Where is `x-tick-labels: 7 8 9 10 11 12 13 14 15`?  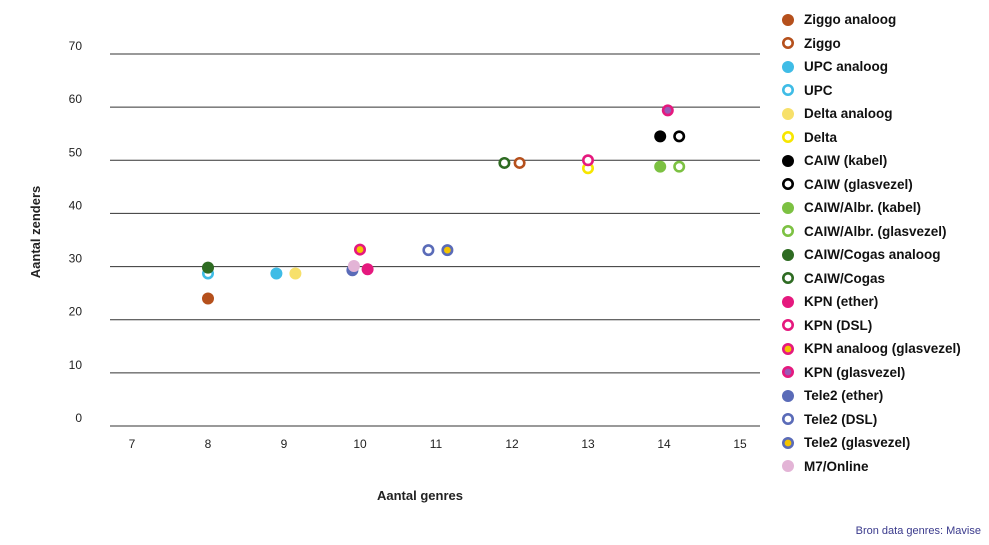 x-tick-labels: 7 8 9 10 11 12 13 14 15 is located at coordinates (438, 444).